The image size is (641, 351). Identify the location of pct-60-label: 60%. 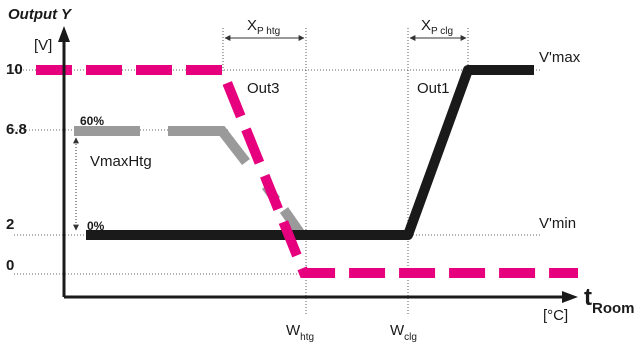
(92, 121).